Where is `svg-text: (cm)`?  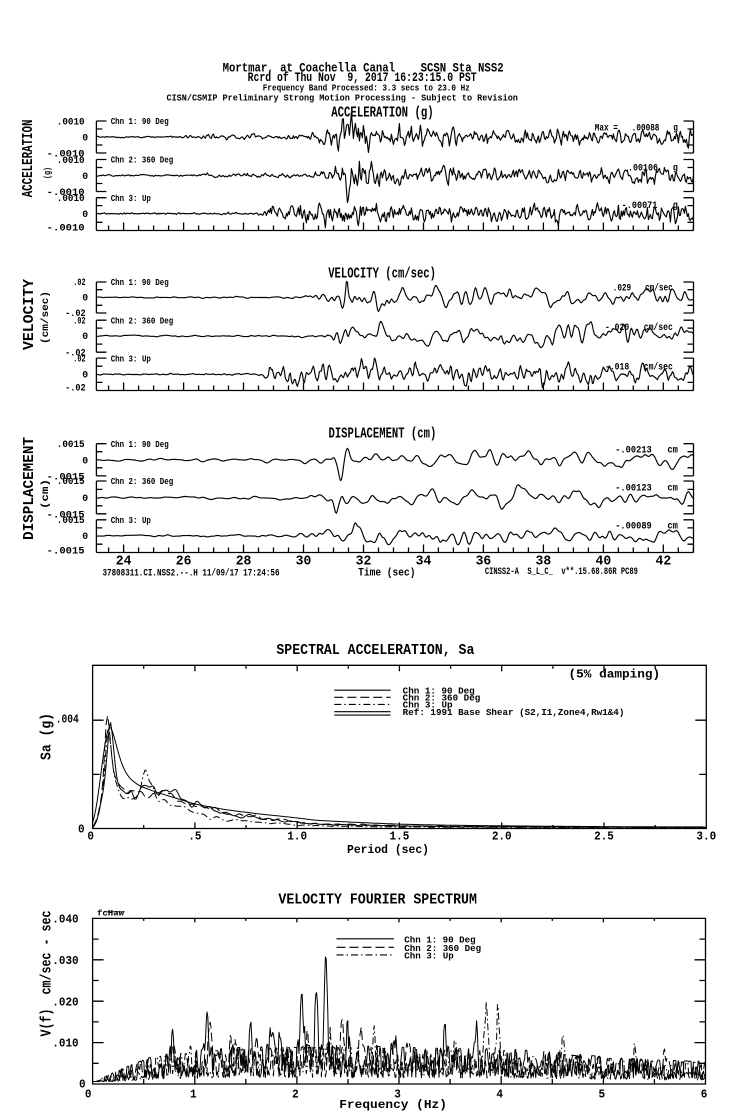 svg-text: (cm) is located at coordinates (46, 494).